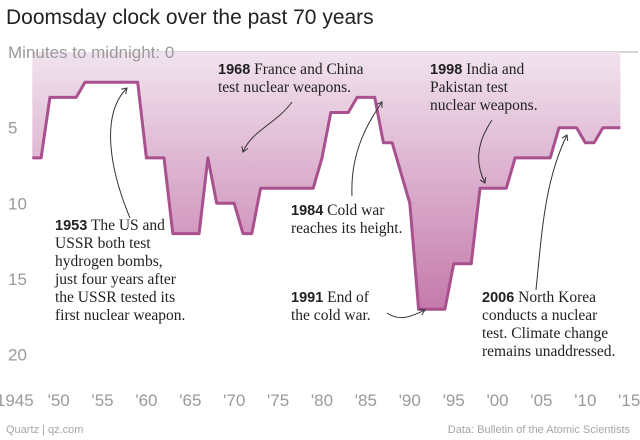 The height and width of the screenshot is (440, 640). What do you see at coordinates (629, 400) in the screenshot?
I see `x-tick-label: '15` at bounding box center [629, 400].